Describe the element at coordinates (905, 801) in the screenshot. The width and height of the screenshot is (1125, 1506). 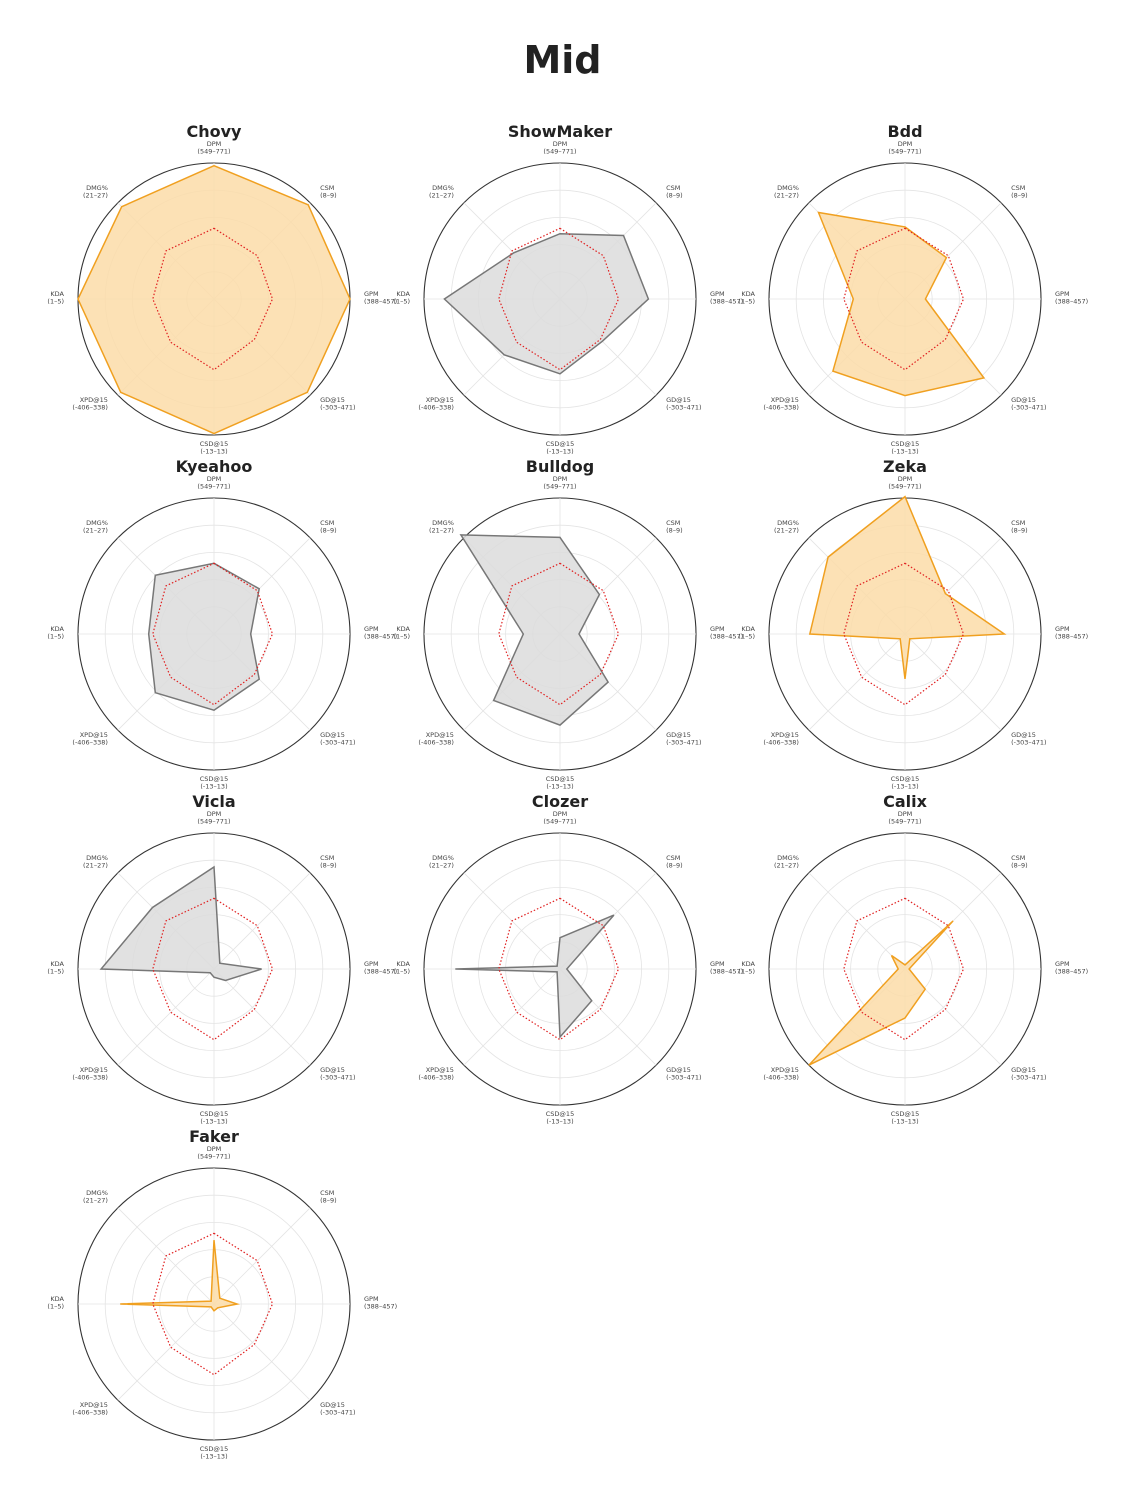
I see `player-title: Calix` at that location.